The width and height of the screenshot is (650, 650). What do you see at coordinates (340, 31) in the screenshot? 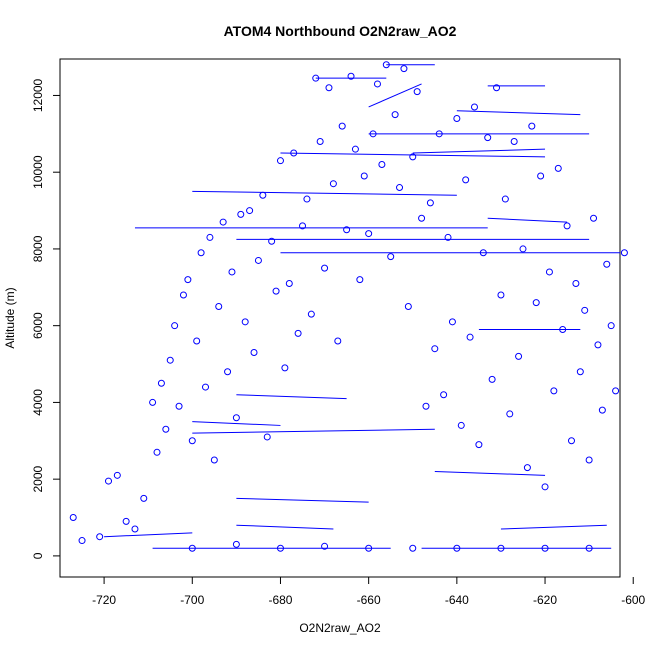
I see `chart-title: ATOM4 Northbound O2N2raw_AO2` at bounding box center [340, 31].